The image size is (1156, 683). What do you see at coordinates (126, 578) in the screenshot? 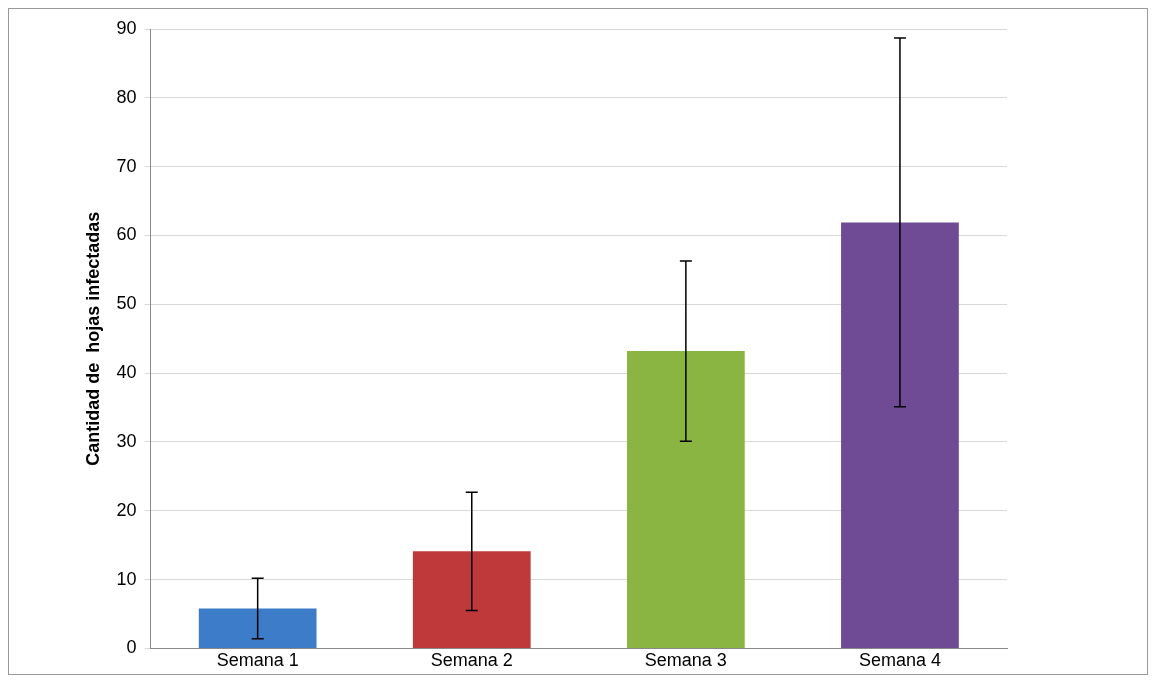
I see `y-tick-label: 10` at bounding box center [126, 578].